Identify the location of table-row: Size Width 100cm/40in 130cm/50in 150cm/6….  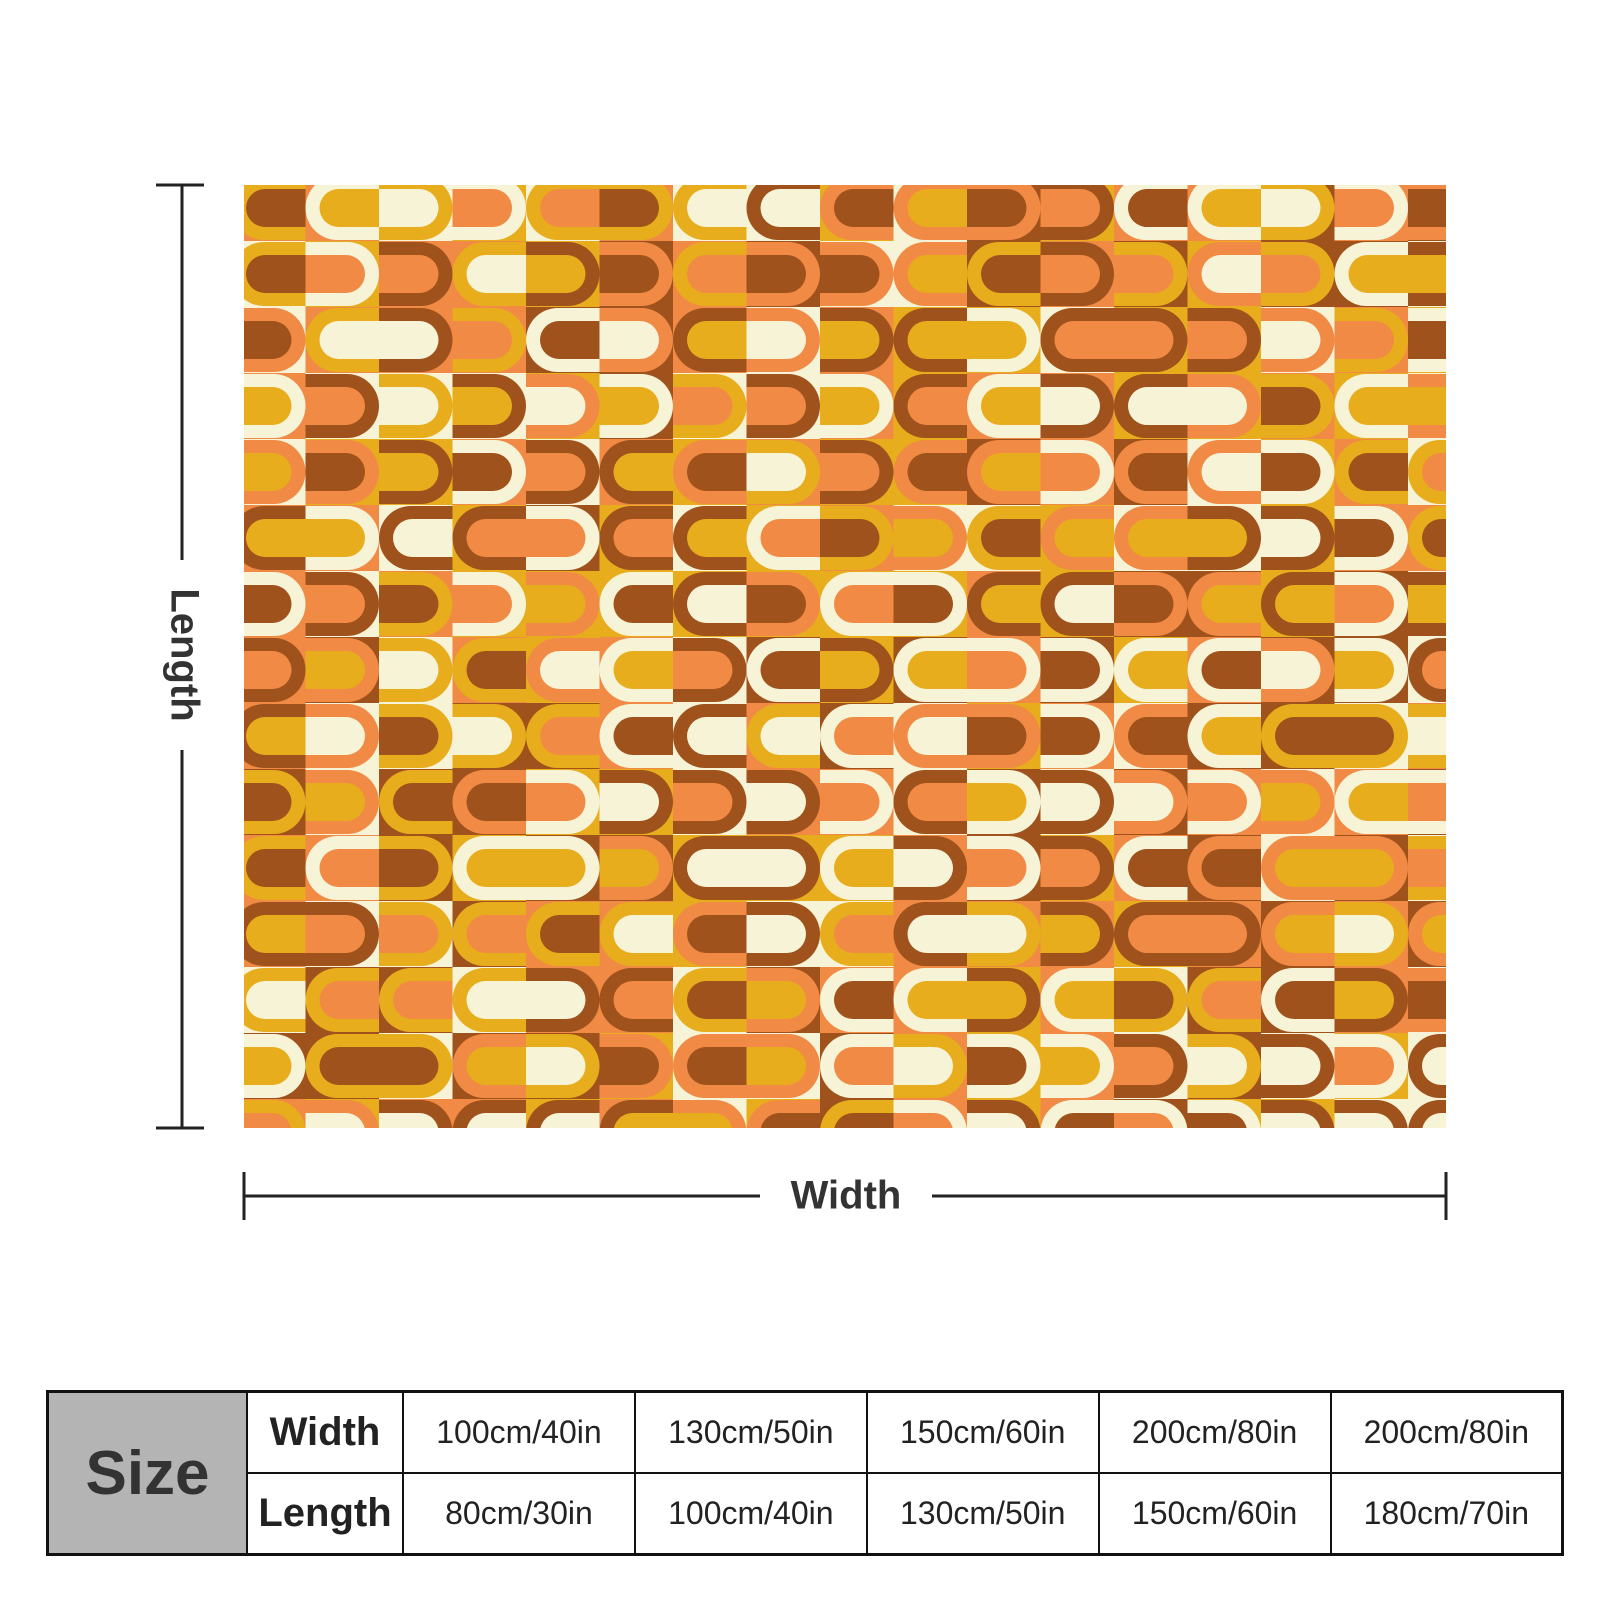
(805, 1473).